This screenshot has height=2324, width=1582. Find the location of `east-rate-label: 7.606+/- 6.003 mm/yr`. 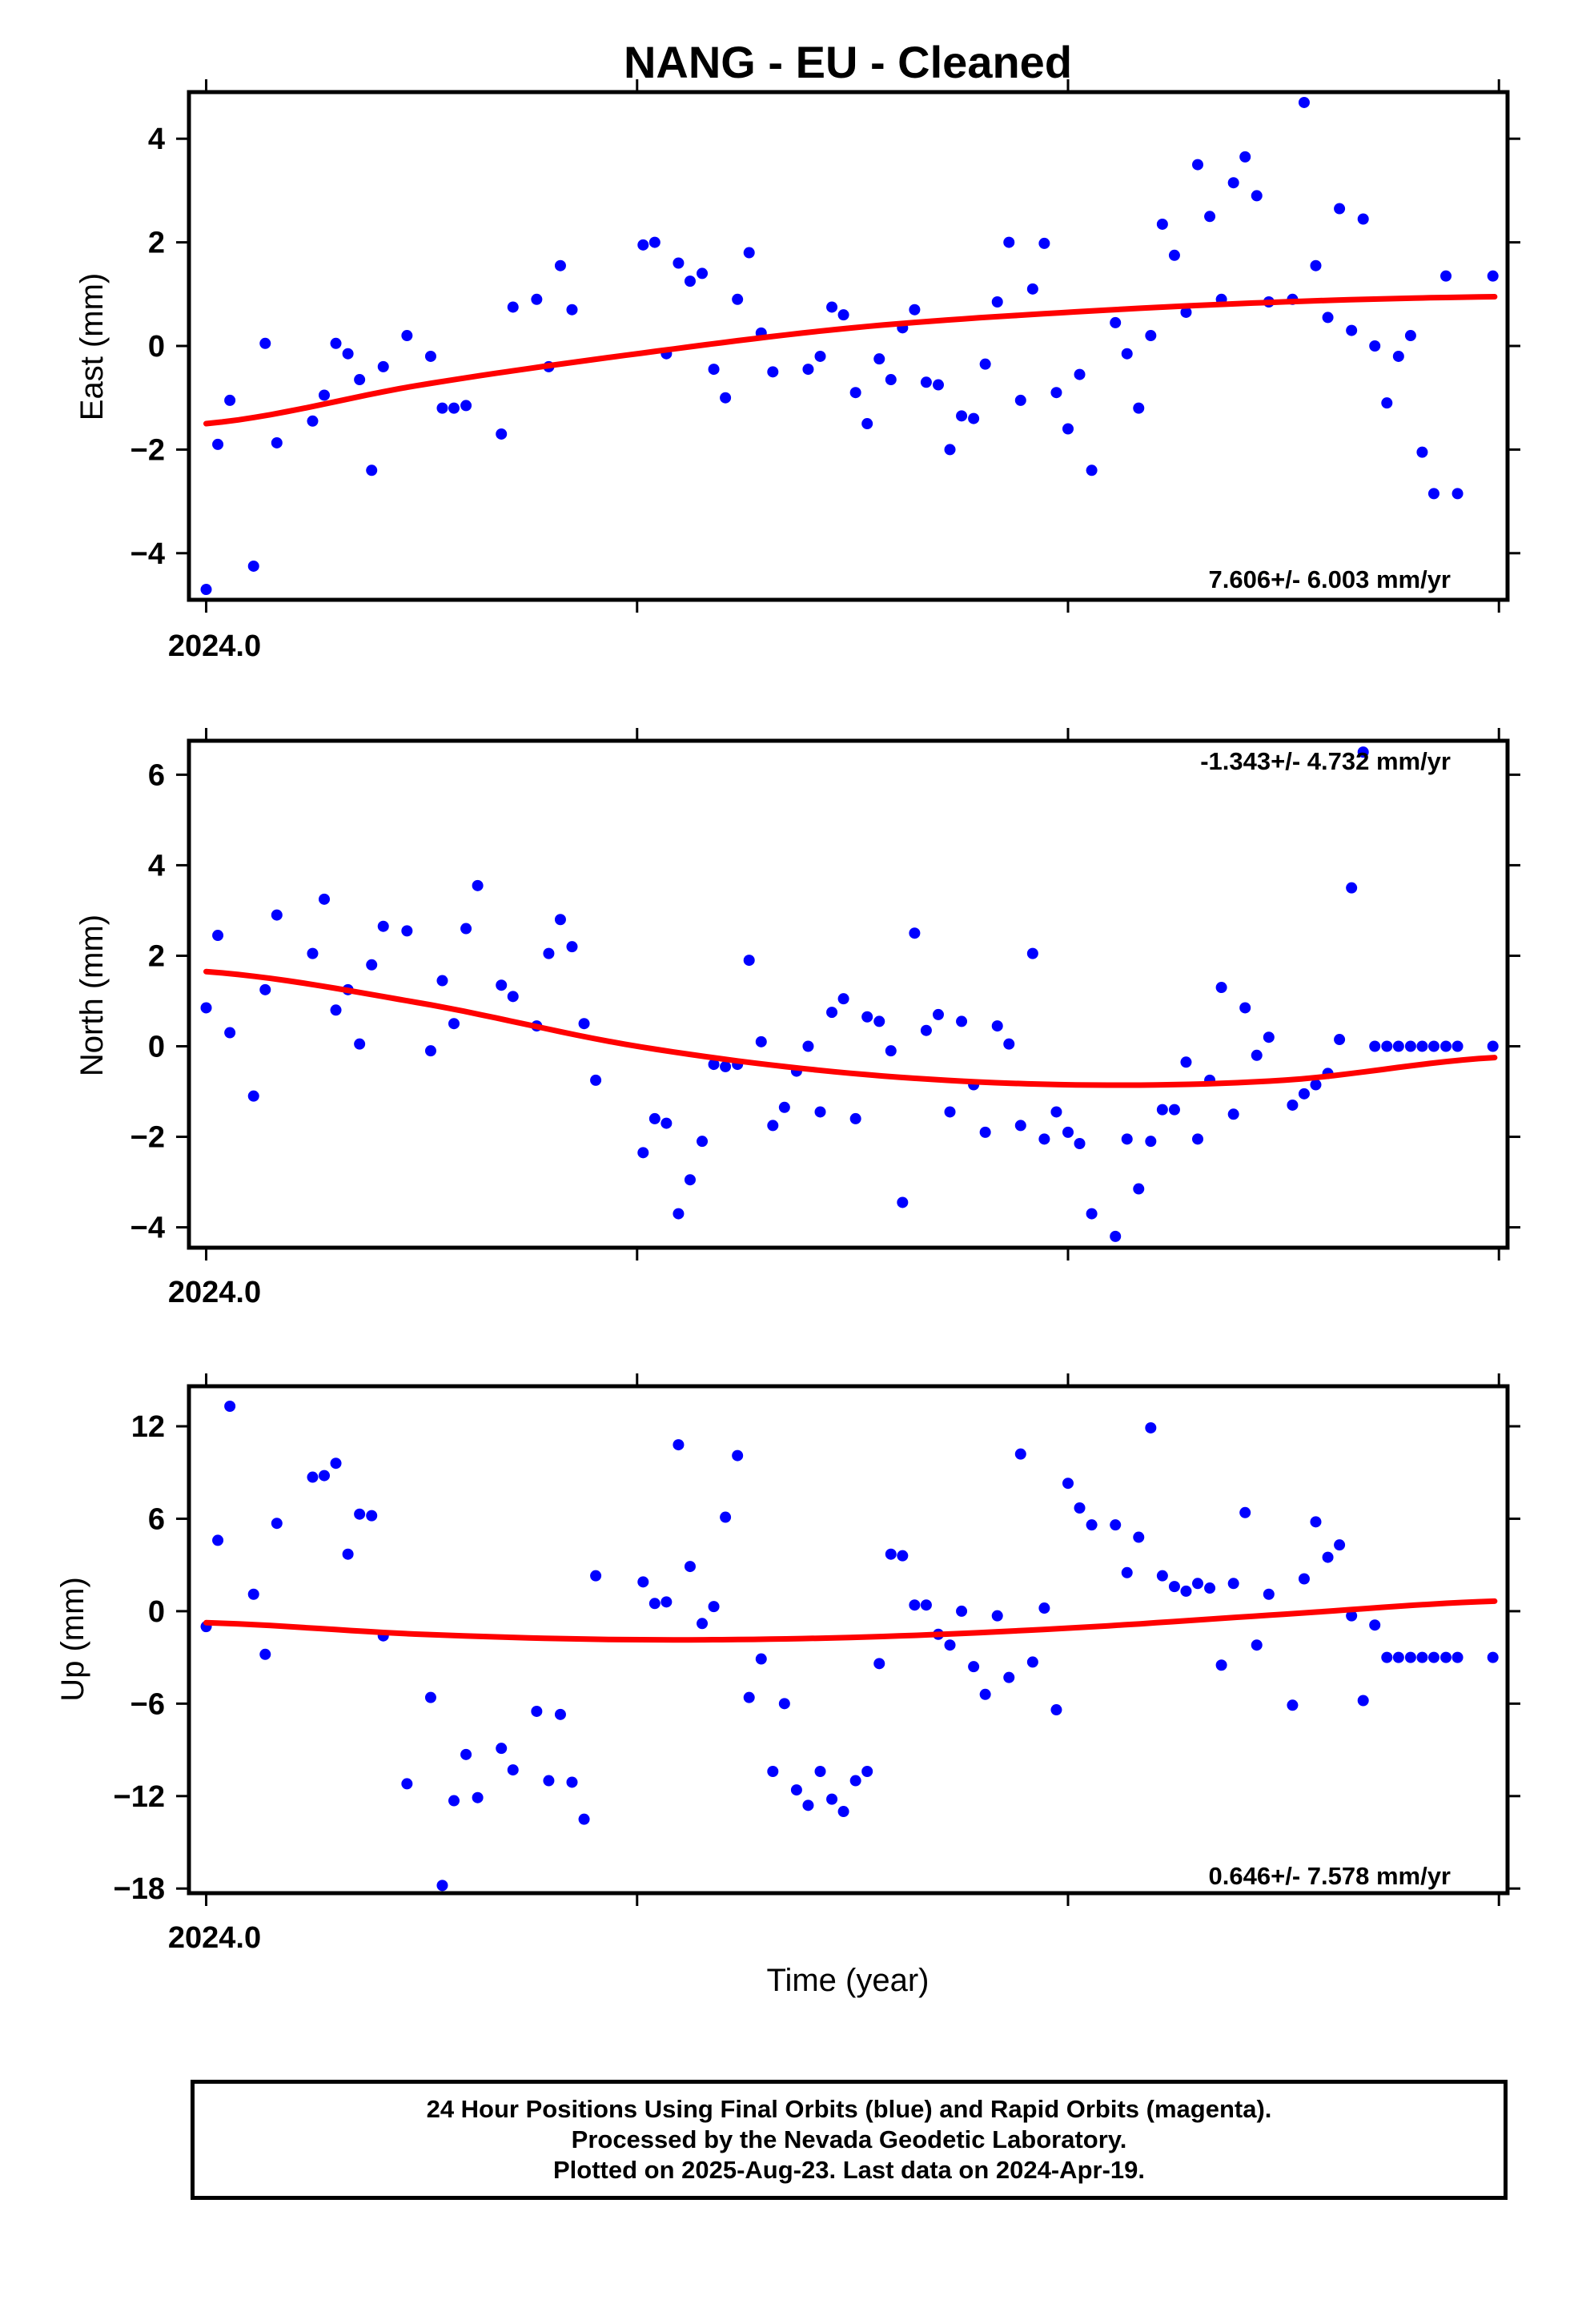

east-rate-label: 7.606+/- 6.003 mm/yr is located at coordinates (1330, 579).